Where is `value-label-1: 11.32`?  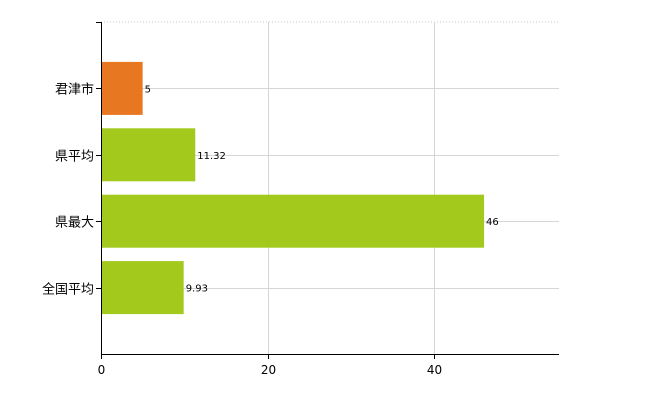
value-label-1: 11.32 is located at coordinates (211, 156).